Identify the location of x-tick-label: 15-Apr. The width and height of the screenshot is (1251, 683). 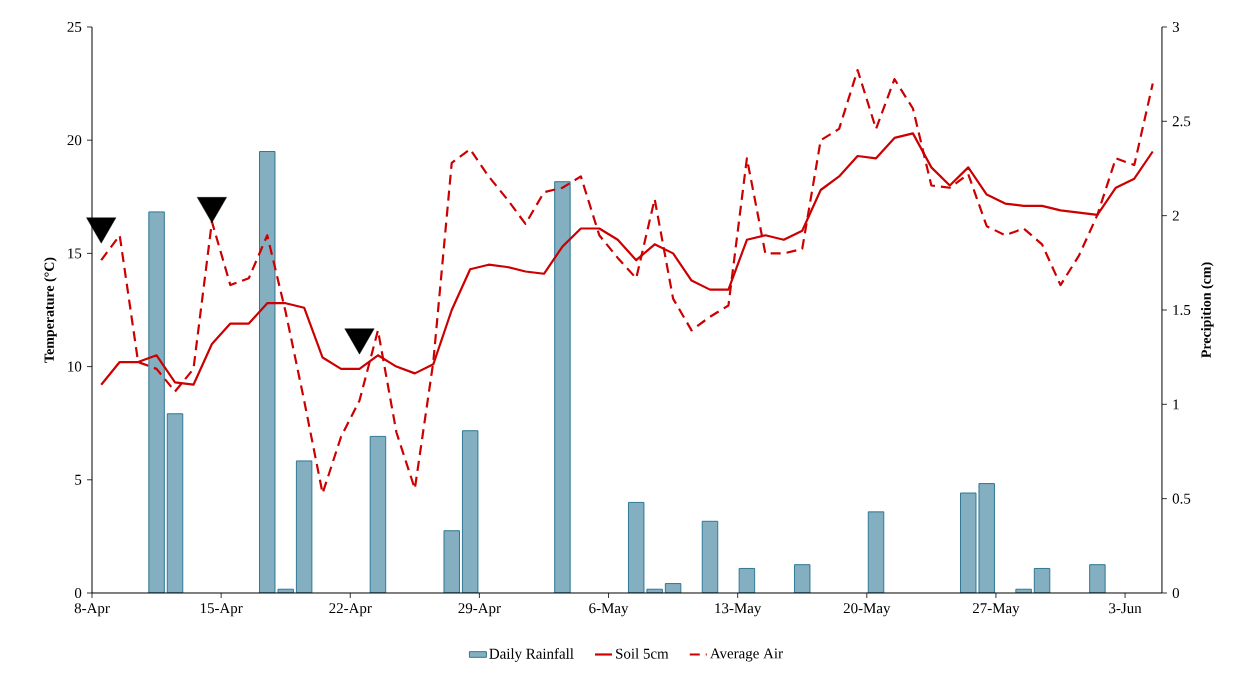
(221, 610).